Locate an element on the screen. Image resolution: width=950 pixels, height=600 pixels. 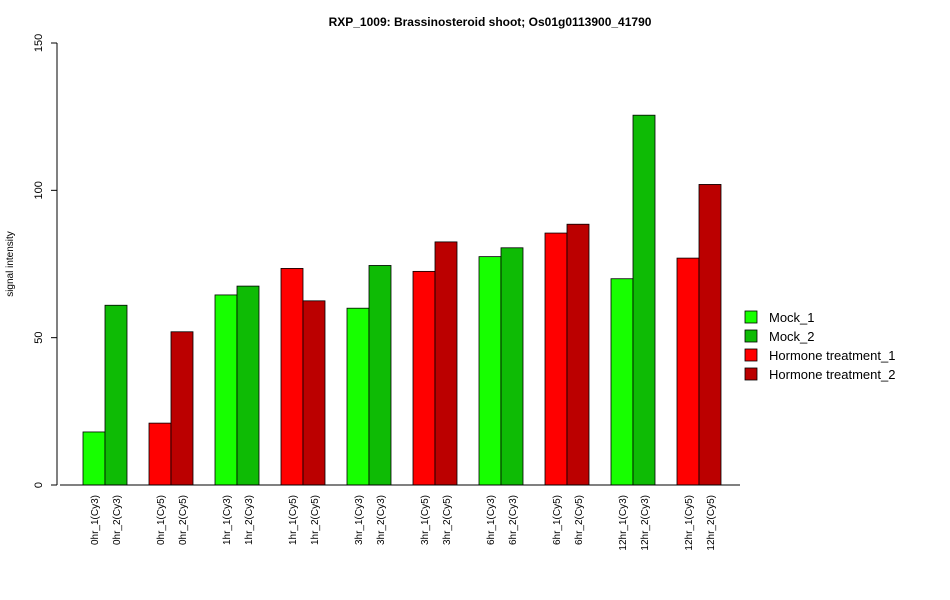
x-tick-label: 12hr_2(Cy5) is located at coordinates (711, 523).